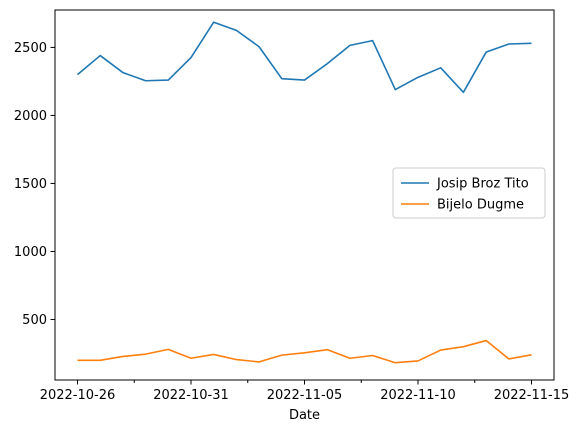 This screenshot has height=432, width=578. Describe the element at coordinates (34, 320) in the screenshot. I see `y-tick-label: 500` at that location.